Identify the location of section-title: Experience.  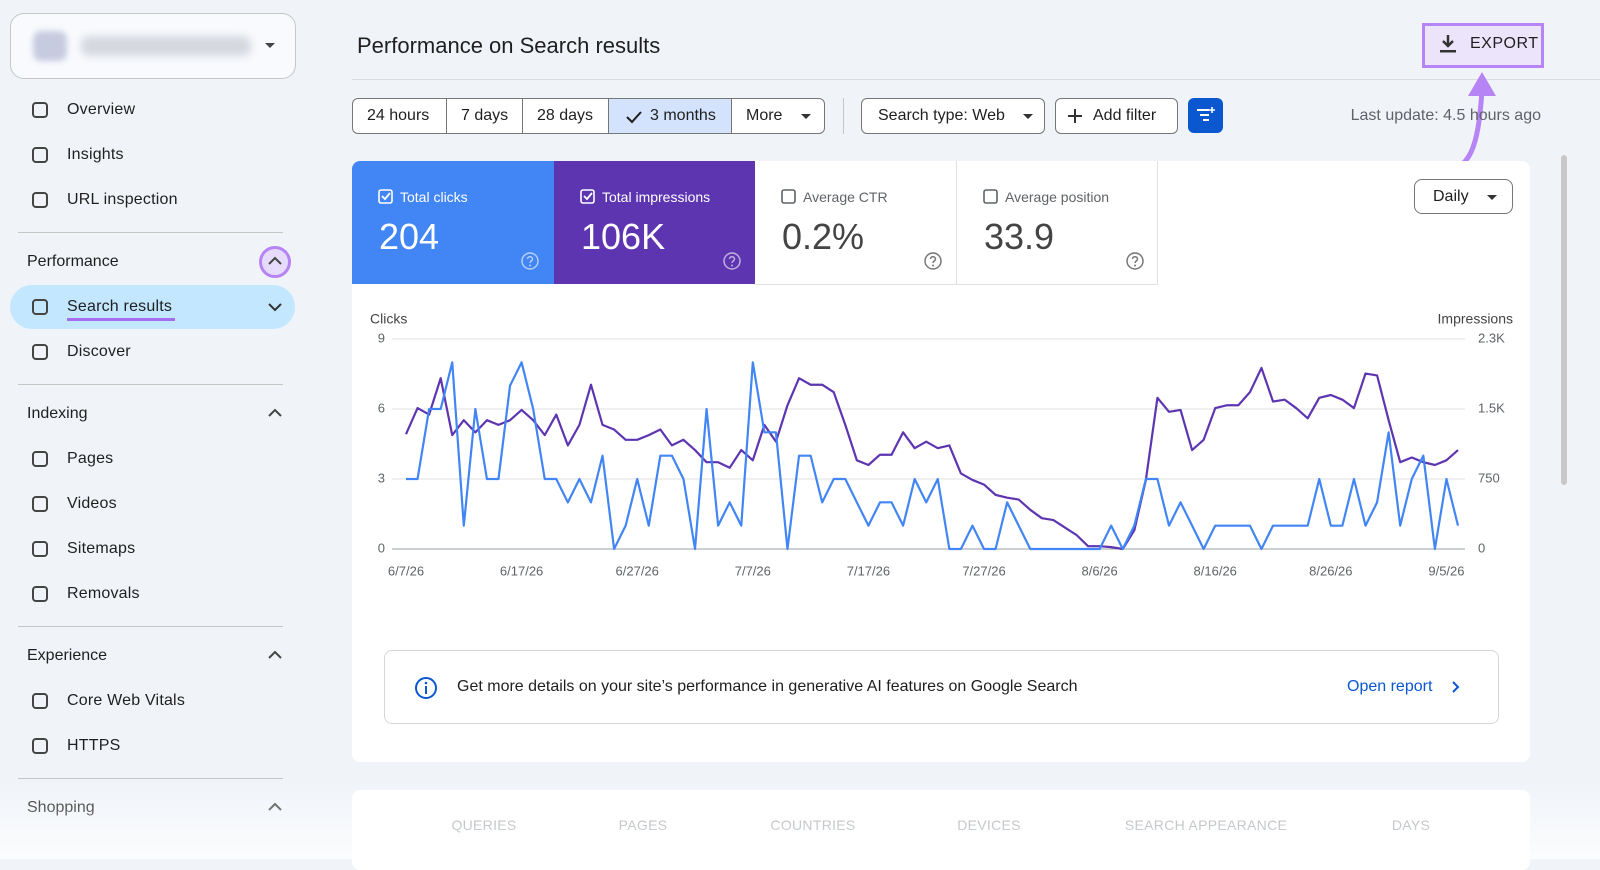
(67, 655).